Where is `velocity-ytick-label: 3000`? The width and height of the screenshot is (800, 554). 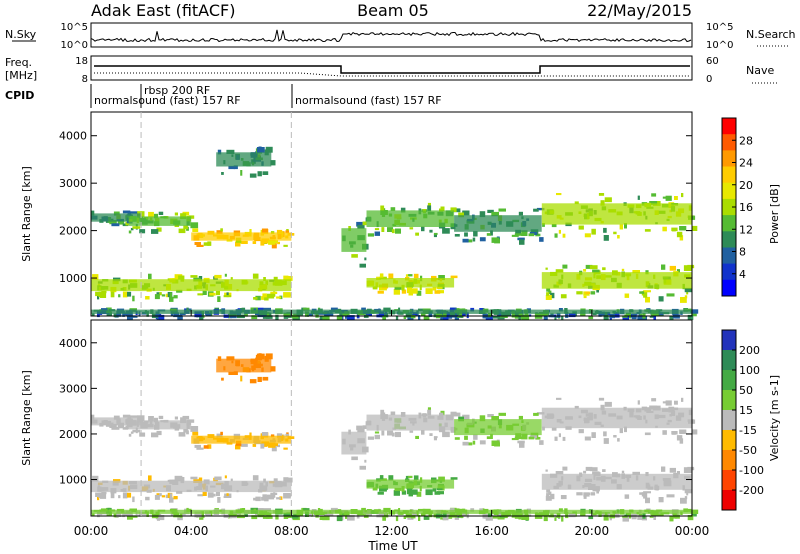 velocity-ytick-label: 3000 is located at coordinates (73, 388).